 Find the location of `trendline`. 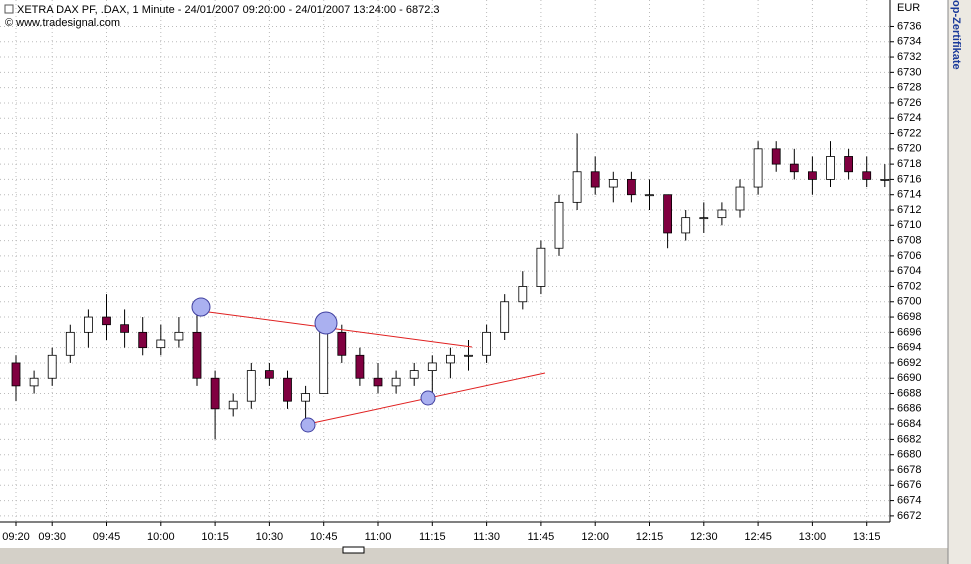

trendline is located at coordinates (336, 329).